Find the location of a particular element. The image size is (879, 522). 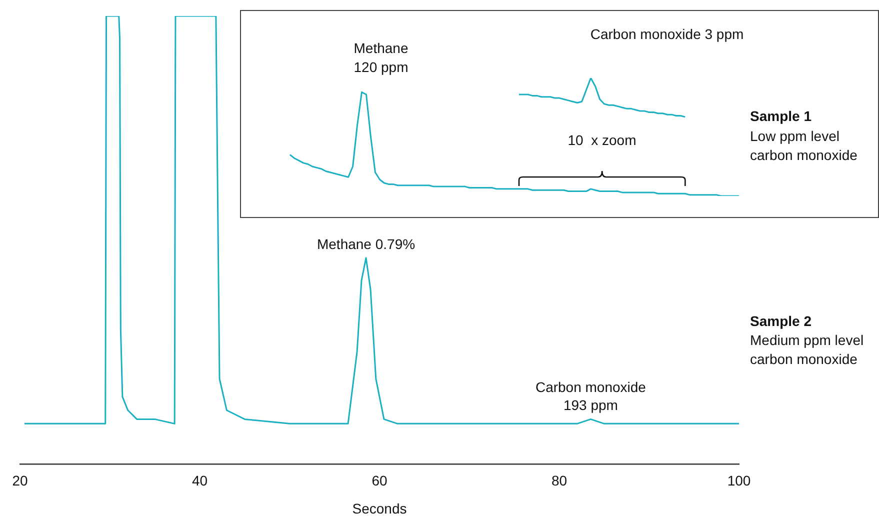

annotation: Carbon monoxide 3 ppm is located at coordinates (667, 34).